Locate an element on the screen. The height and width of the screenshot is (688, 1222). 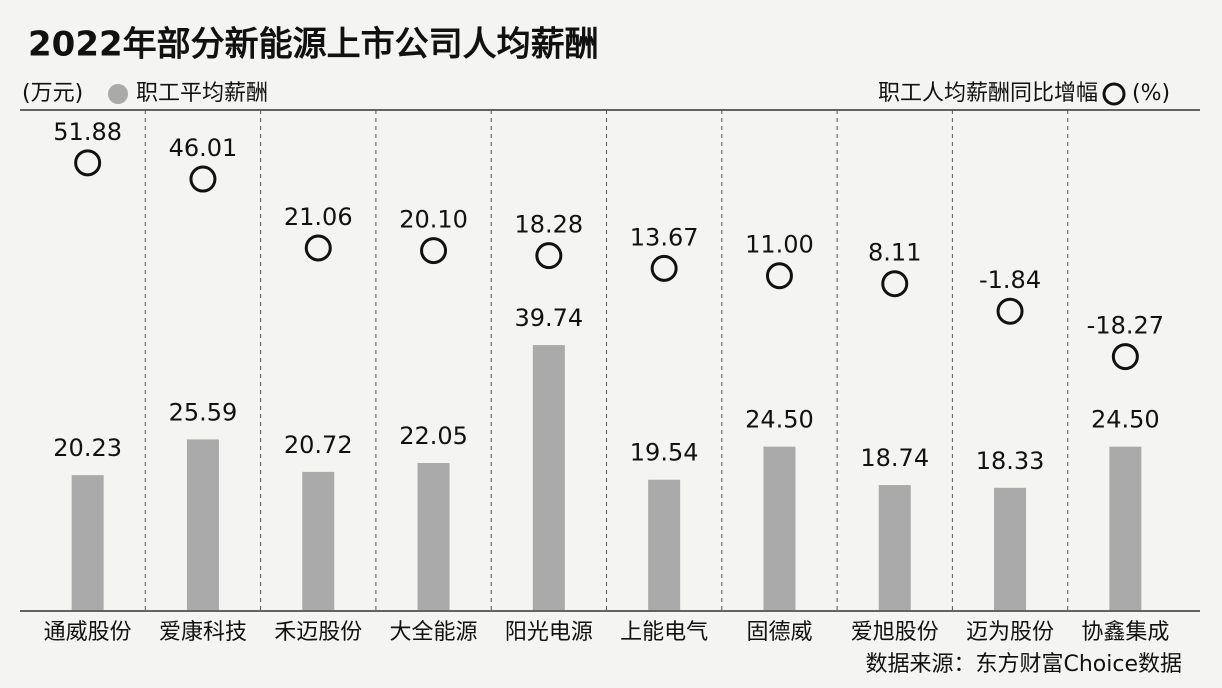
x-tick-label: 协鑫集成 is located at coordinates (1125, 632).